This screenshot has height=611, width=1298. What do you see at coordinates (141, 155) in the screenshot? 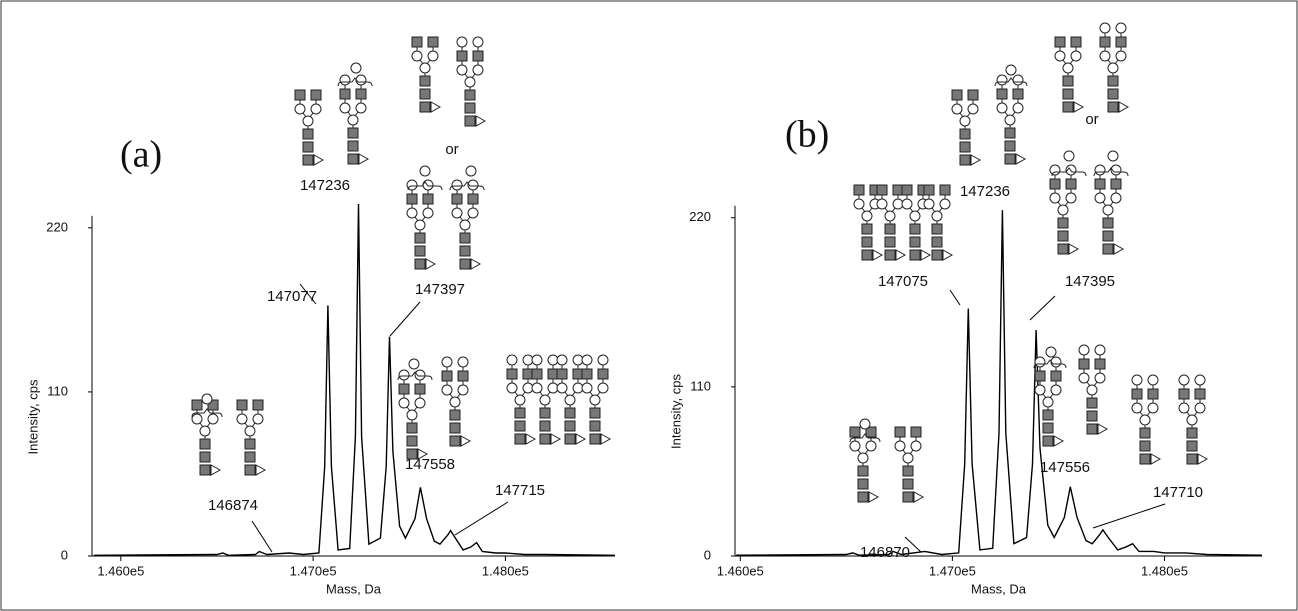
I see `panel-label: (a)` at bounding box center [141, 155].